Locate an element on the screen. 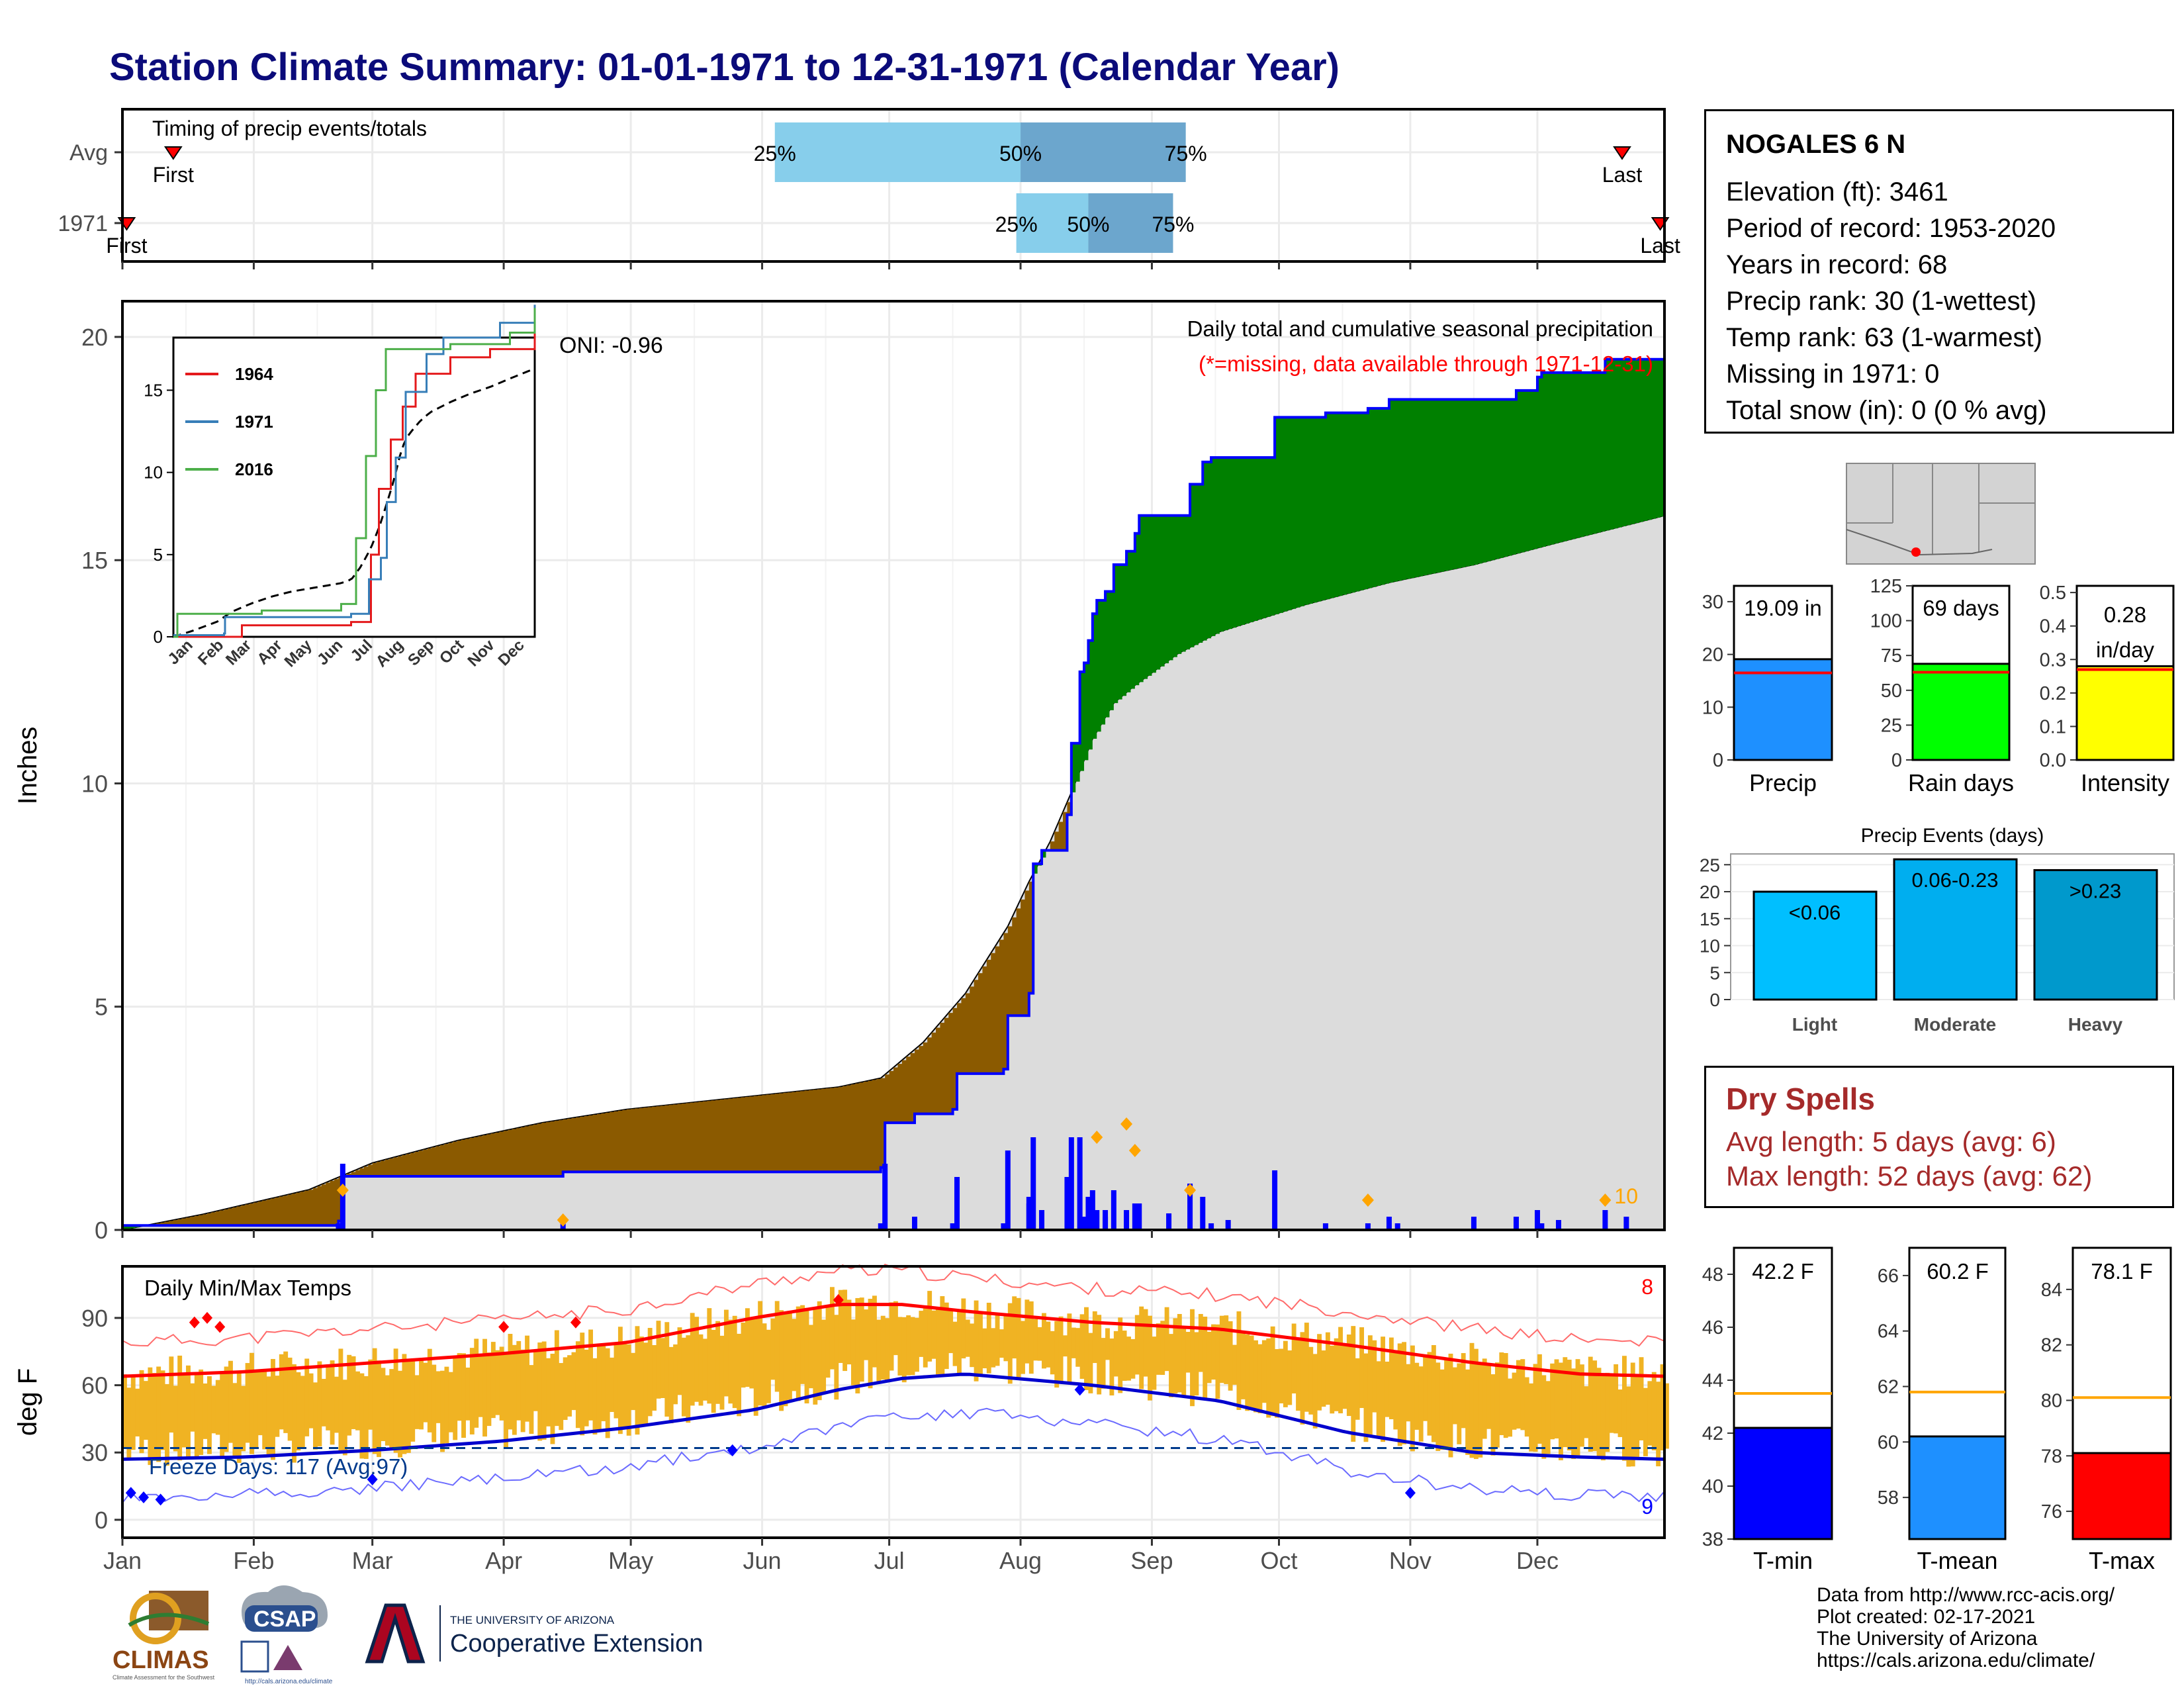  events-bar-label: <0.06 is located at coordinates (1815, 912).